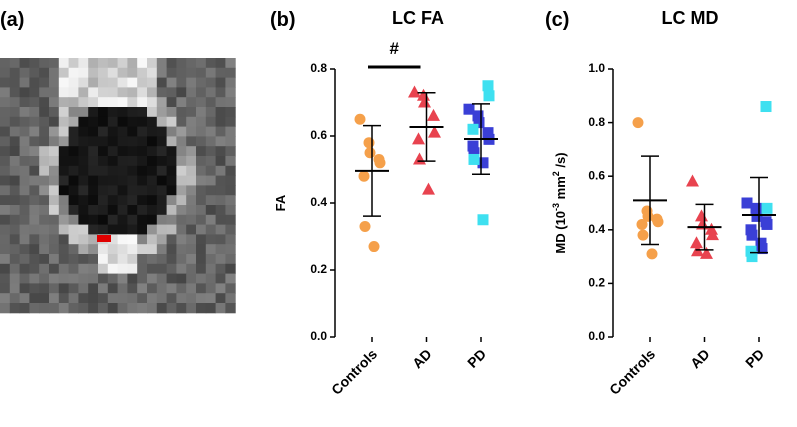 The image size is (797, 427). Describe the element at coordinates (12, 20) in the screenshot. I see `panel-label: (a)` at that location.